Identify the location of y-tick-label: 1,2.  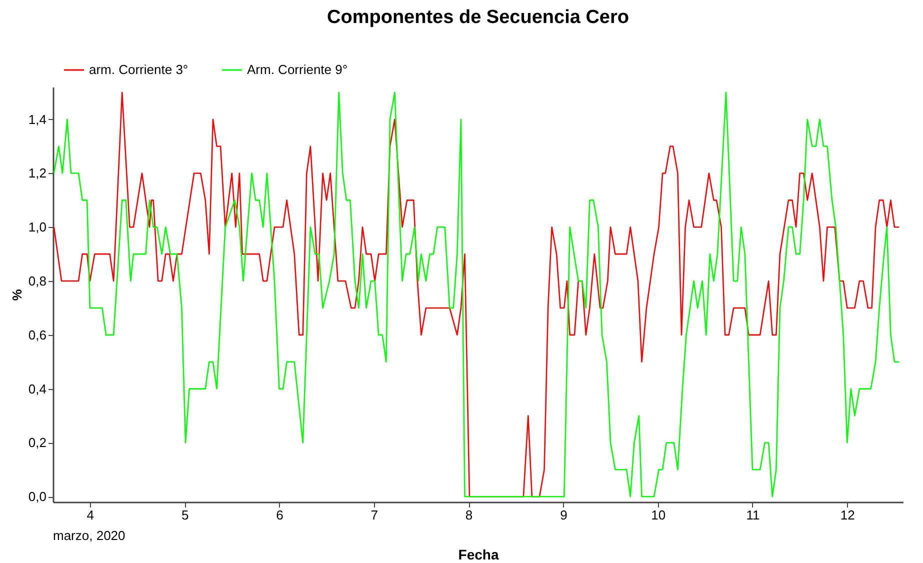
(37, 173).